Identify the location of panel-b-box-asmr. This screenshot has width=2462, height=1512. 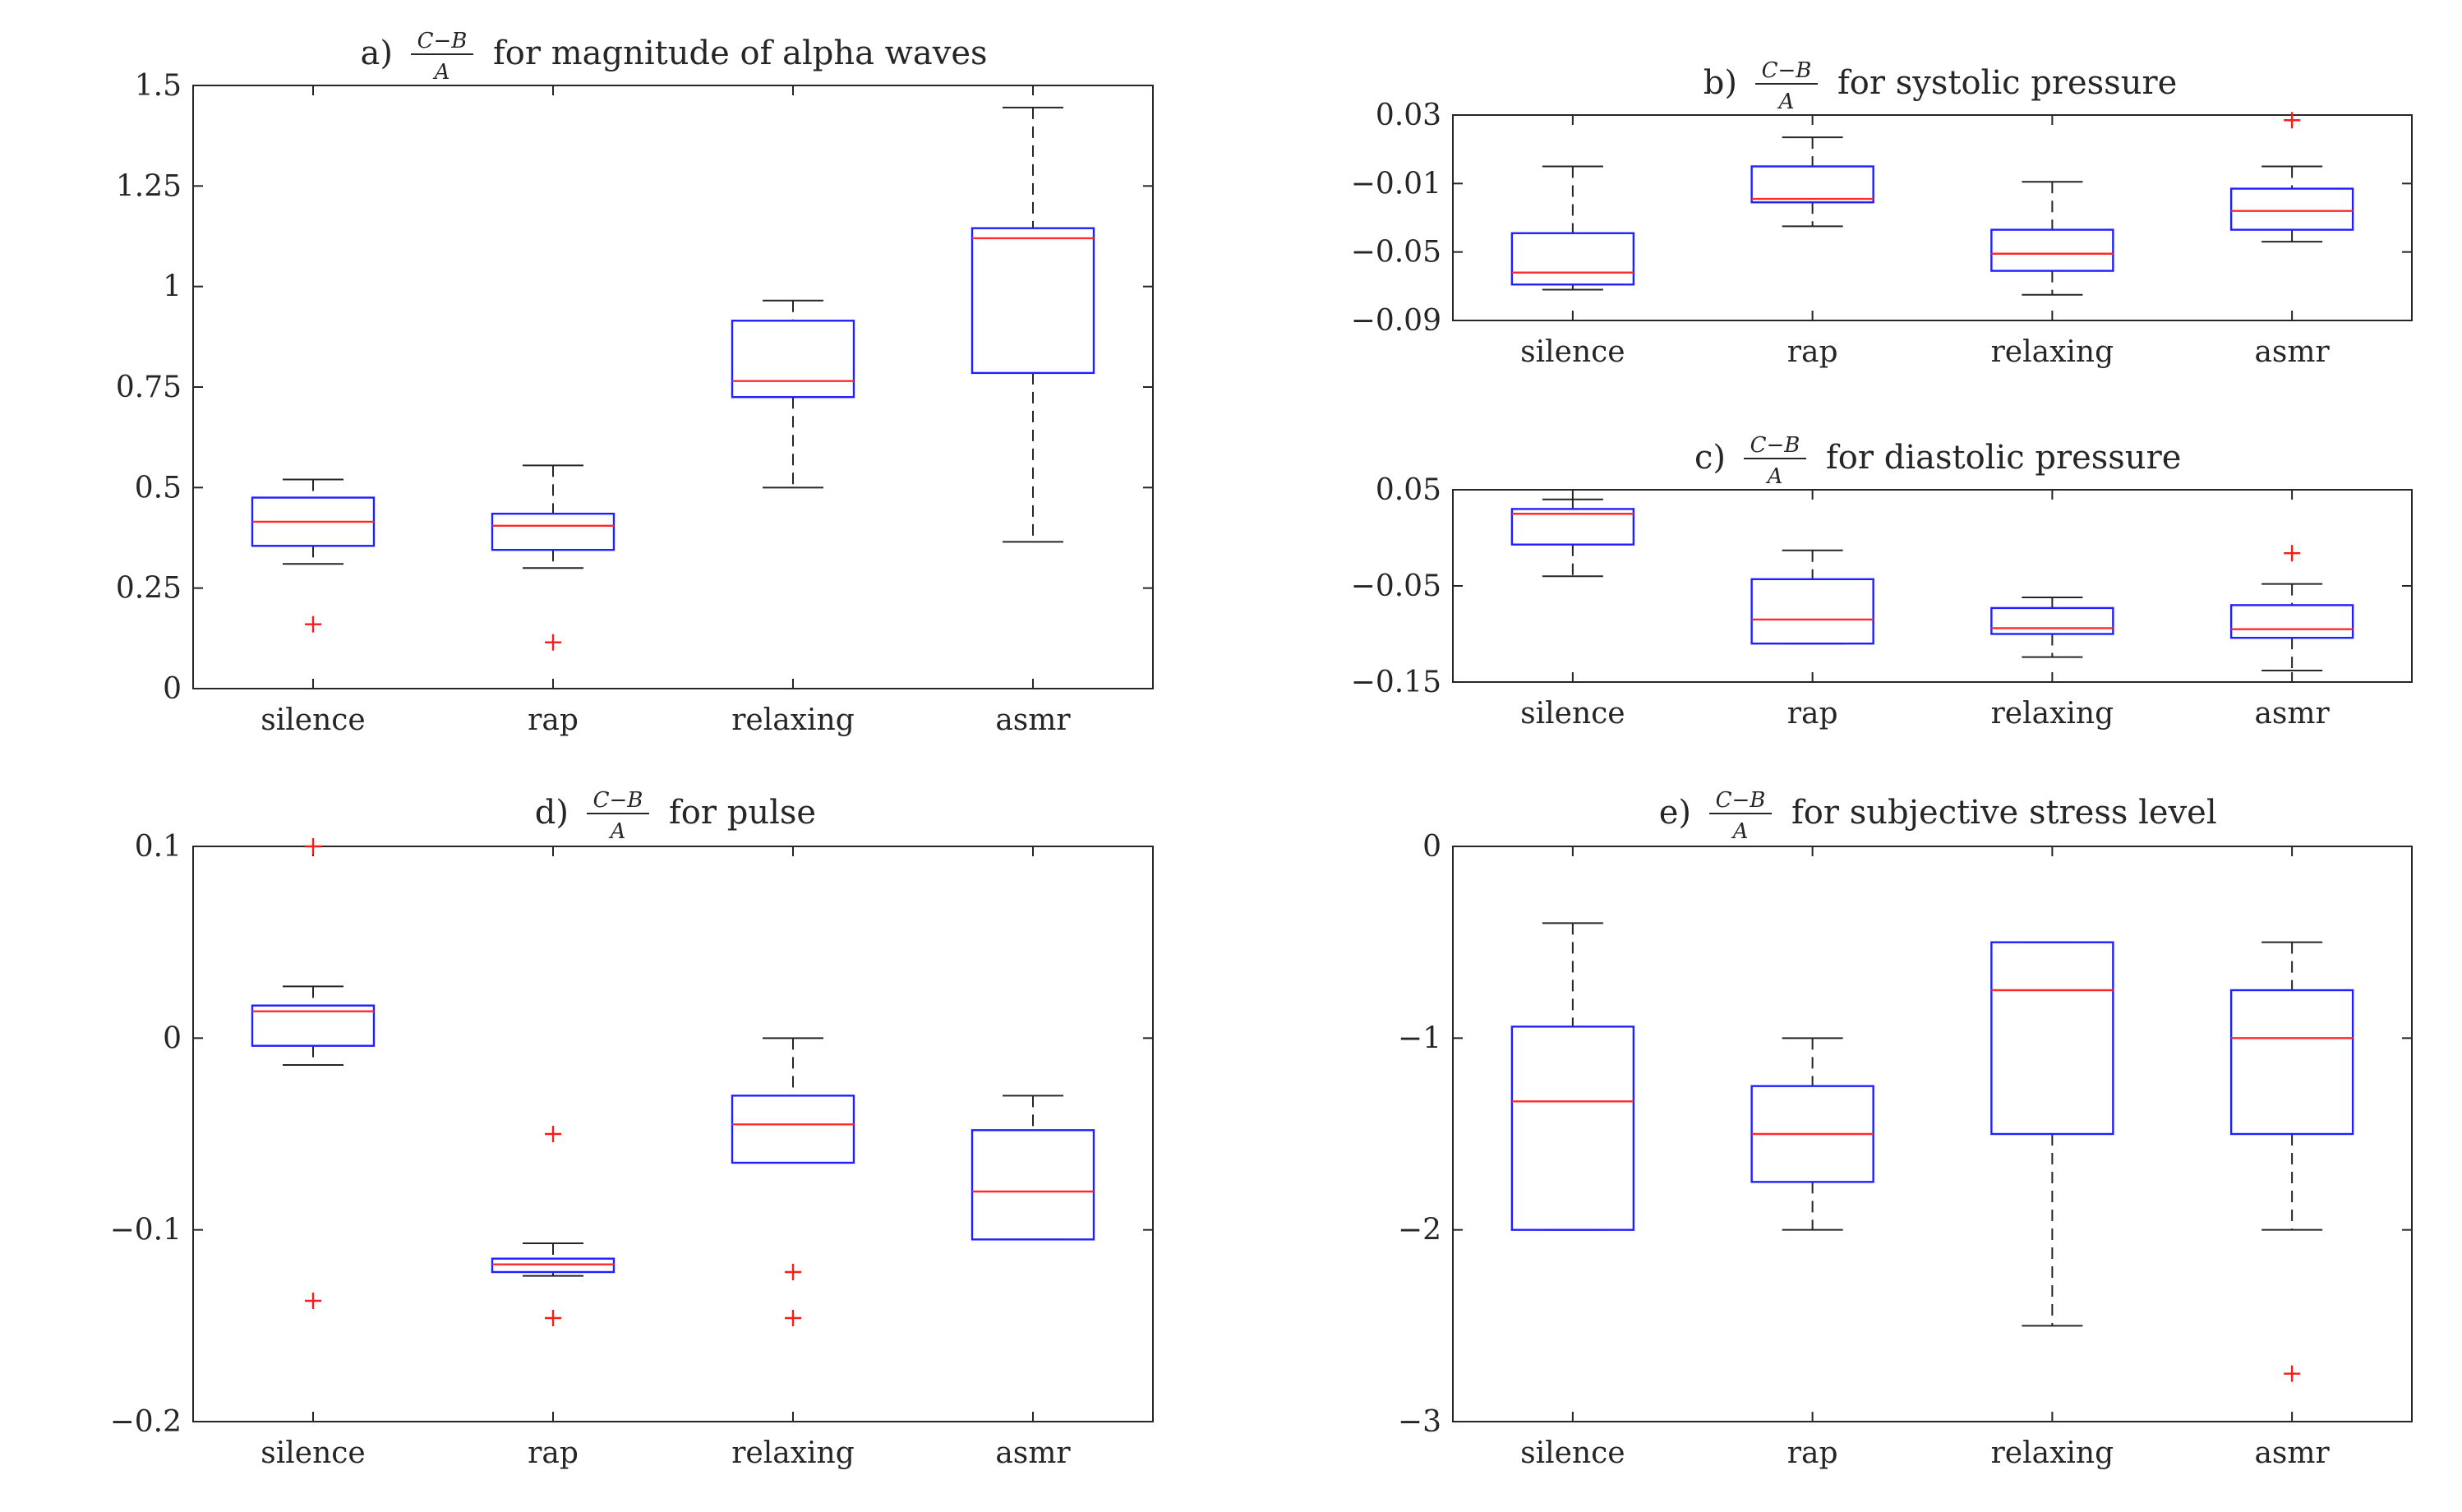
(2291, 209).